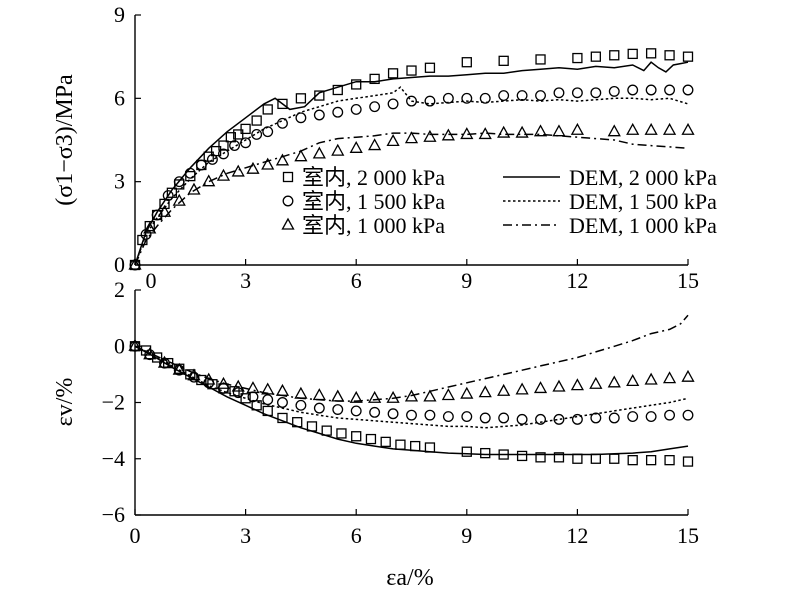 This screenshot has height=597, width=800. What do you see at coordinates (245, 535) in the screenshot?
I see `bottom-x-tick-label: 3` at bounding box center [245, 535].